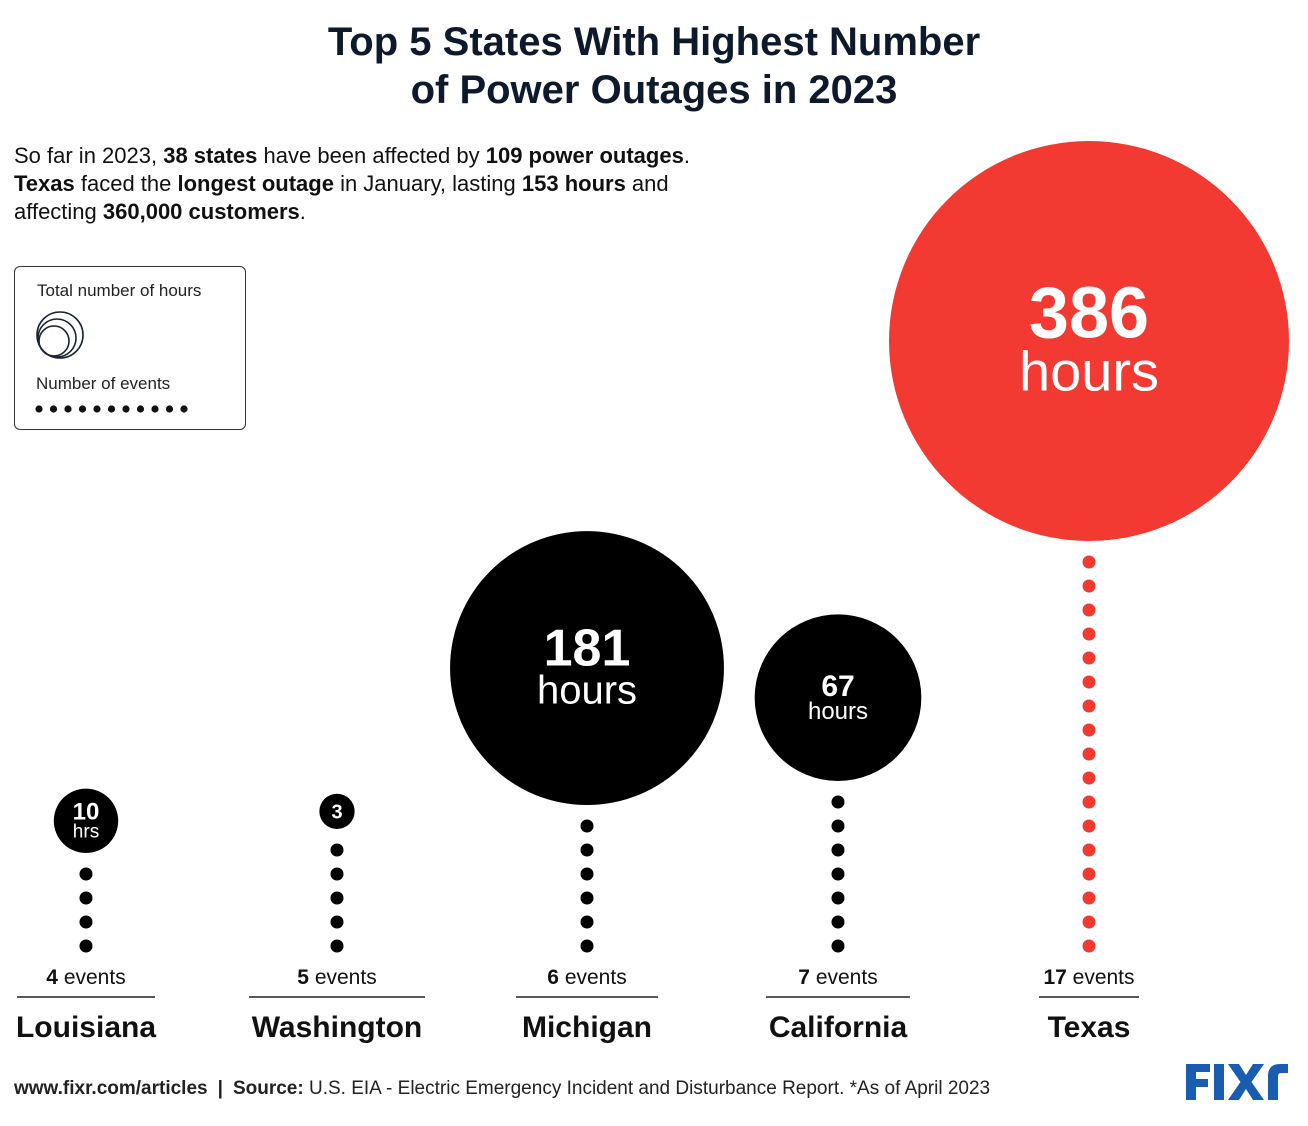 The image size is (1308, 1126). What do you see at coordinates (427, 183) in the screenshot?
I see `intro-text: in January, lasting` at bounding box center [427, 183].